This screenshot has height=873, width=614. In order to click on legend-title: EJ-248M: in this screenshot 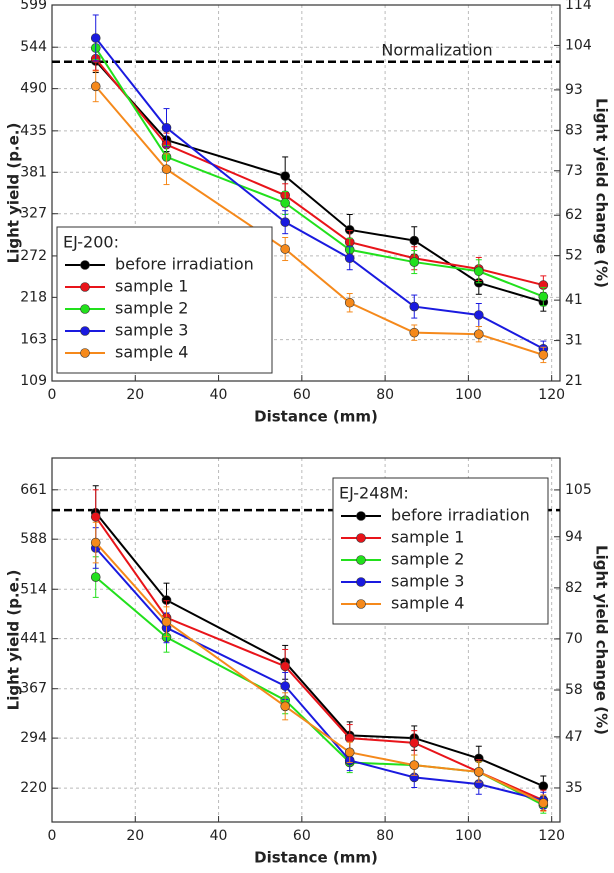, I will do `click(374, 493)`.